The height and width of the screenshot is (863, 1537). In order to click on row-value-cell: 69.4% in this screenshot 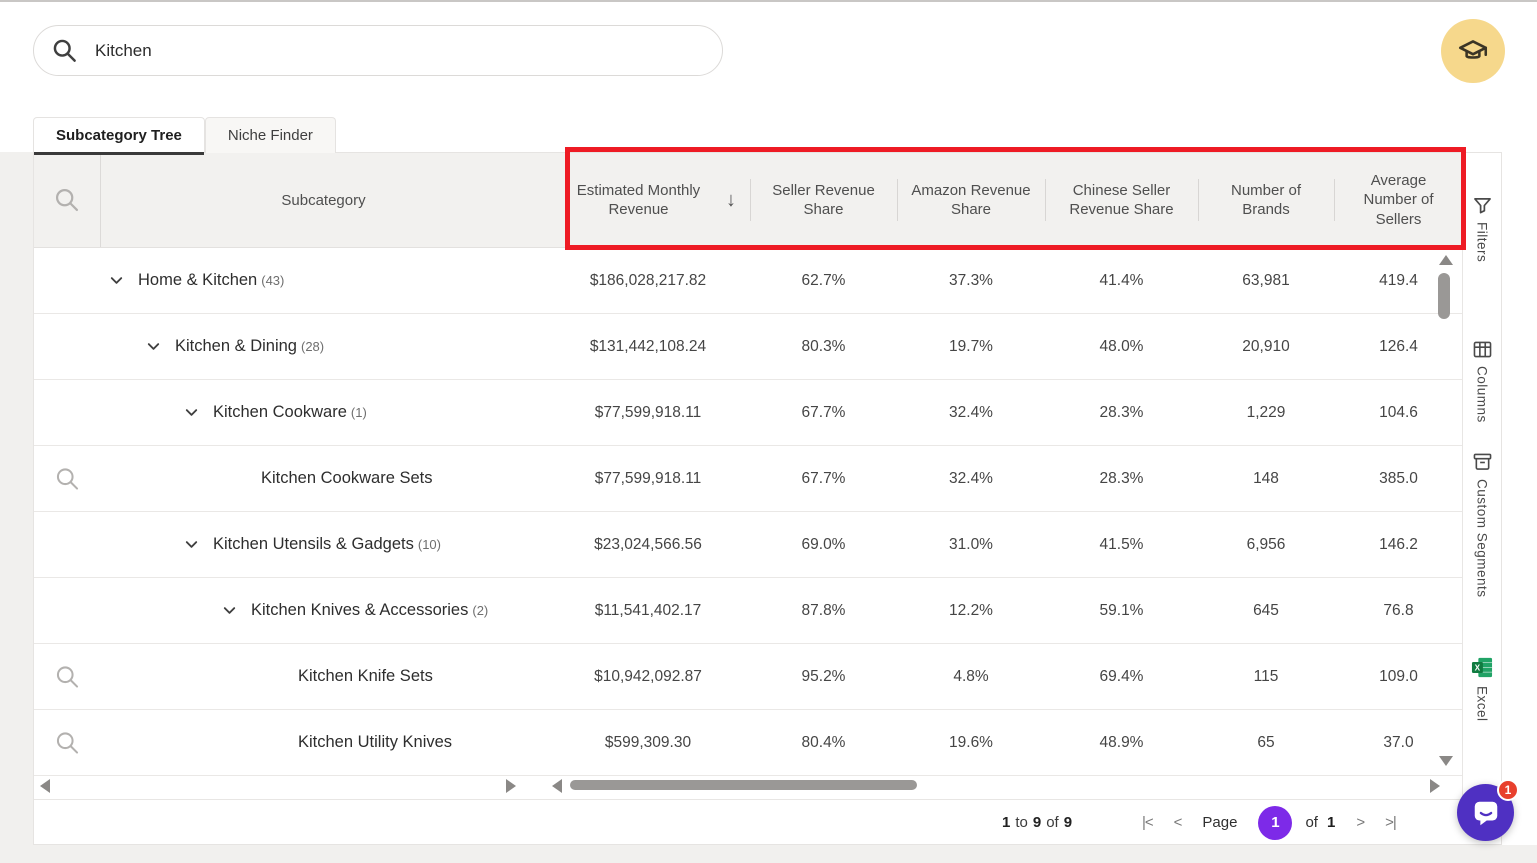, I will do `click(1121, 676)`.